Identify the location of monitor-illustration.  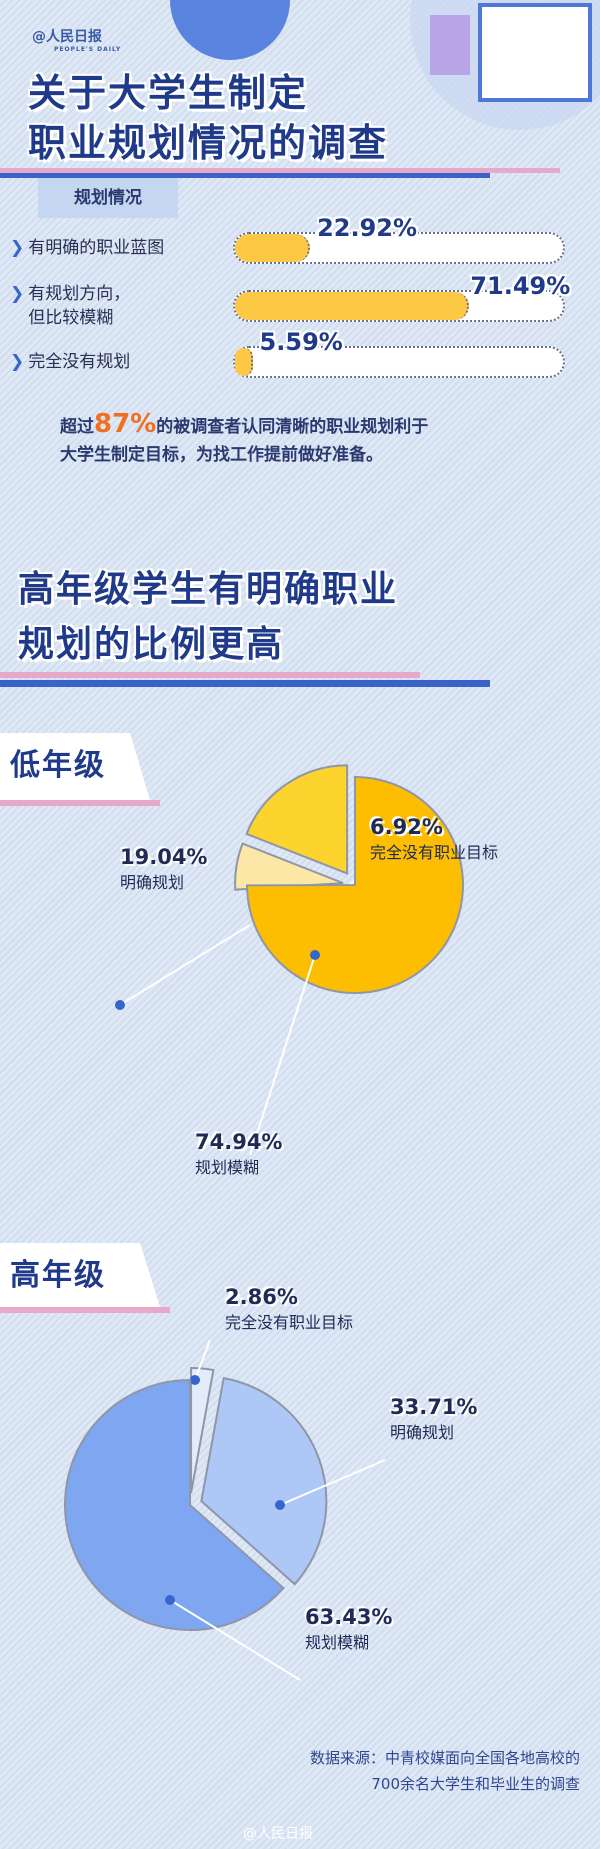
(535, 52).